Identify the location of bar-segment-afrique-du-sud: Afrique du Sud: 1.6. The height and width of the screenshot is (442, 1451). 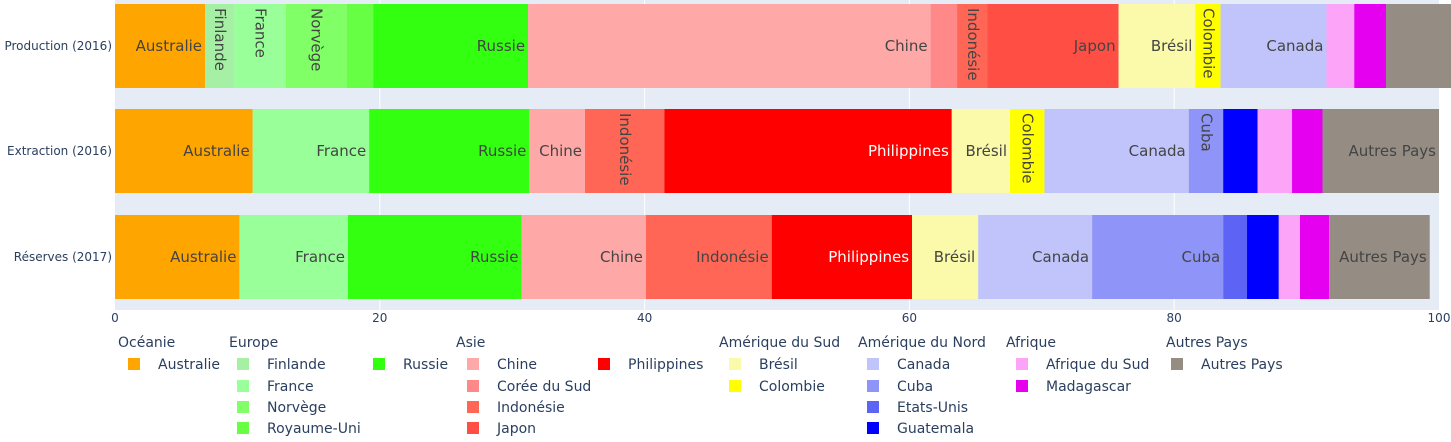
(1289, 257).